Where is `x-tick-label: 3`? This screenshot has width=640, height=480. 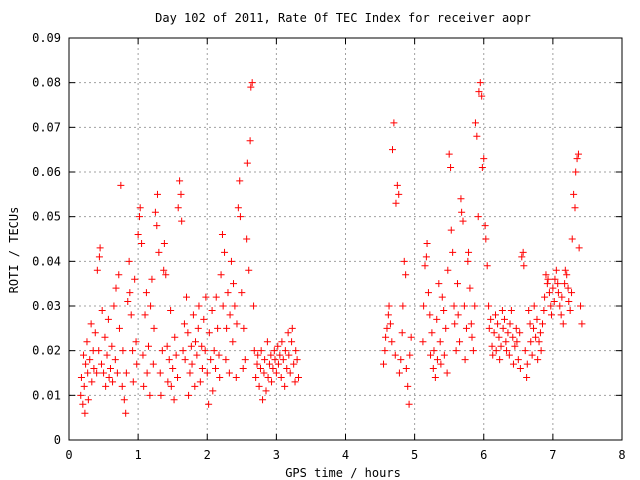 x-tick-label: 3 is located at coordinates (276, 455).